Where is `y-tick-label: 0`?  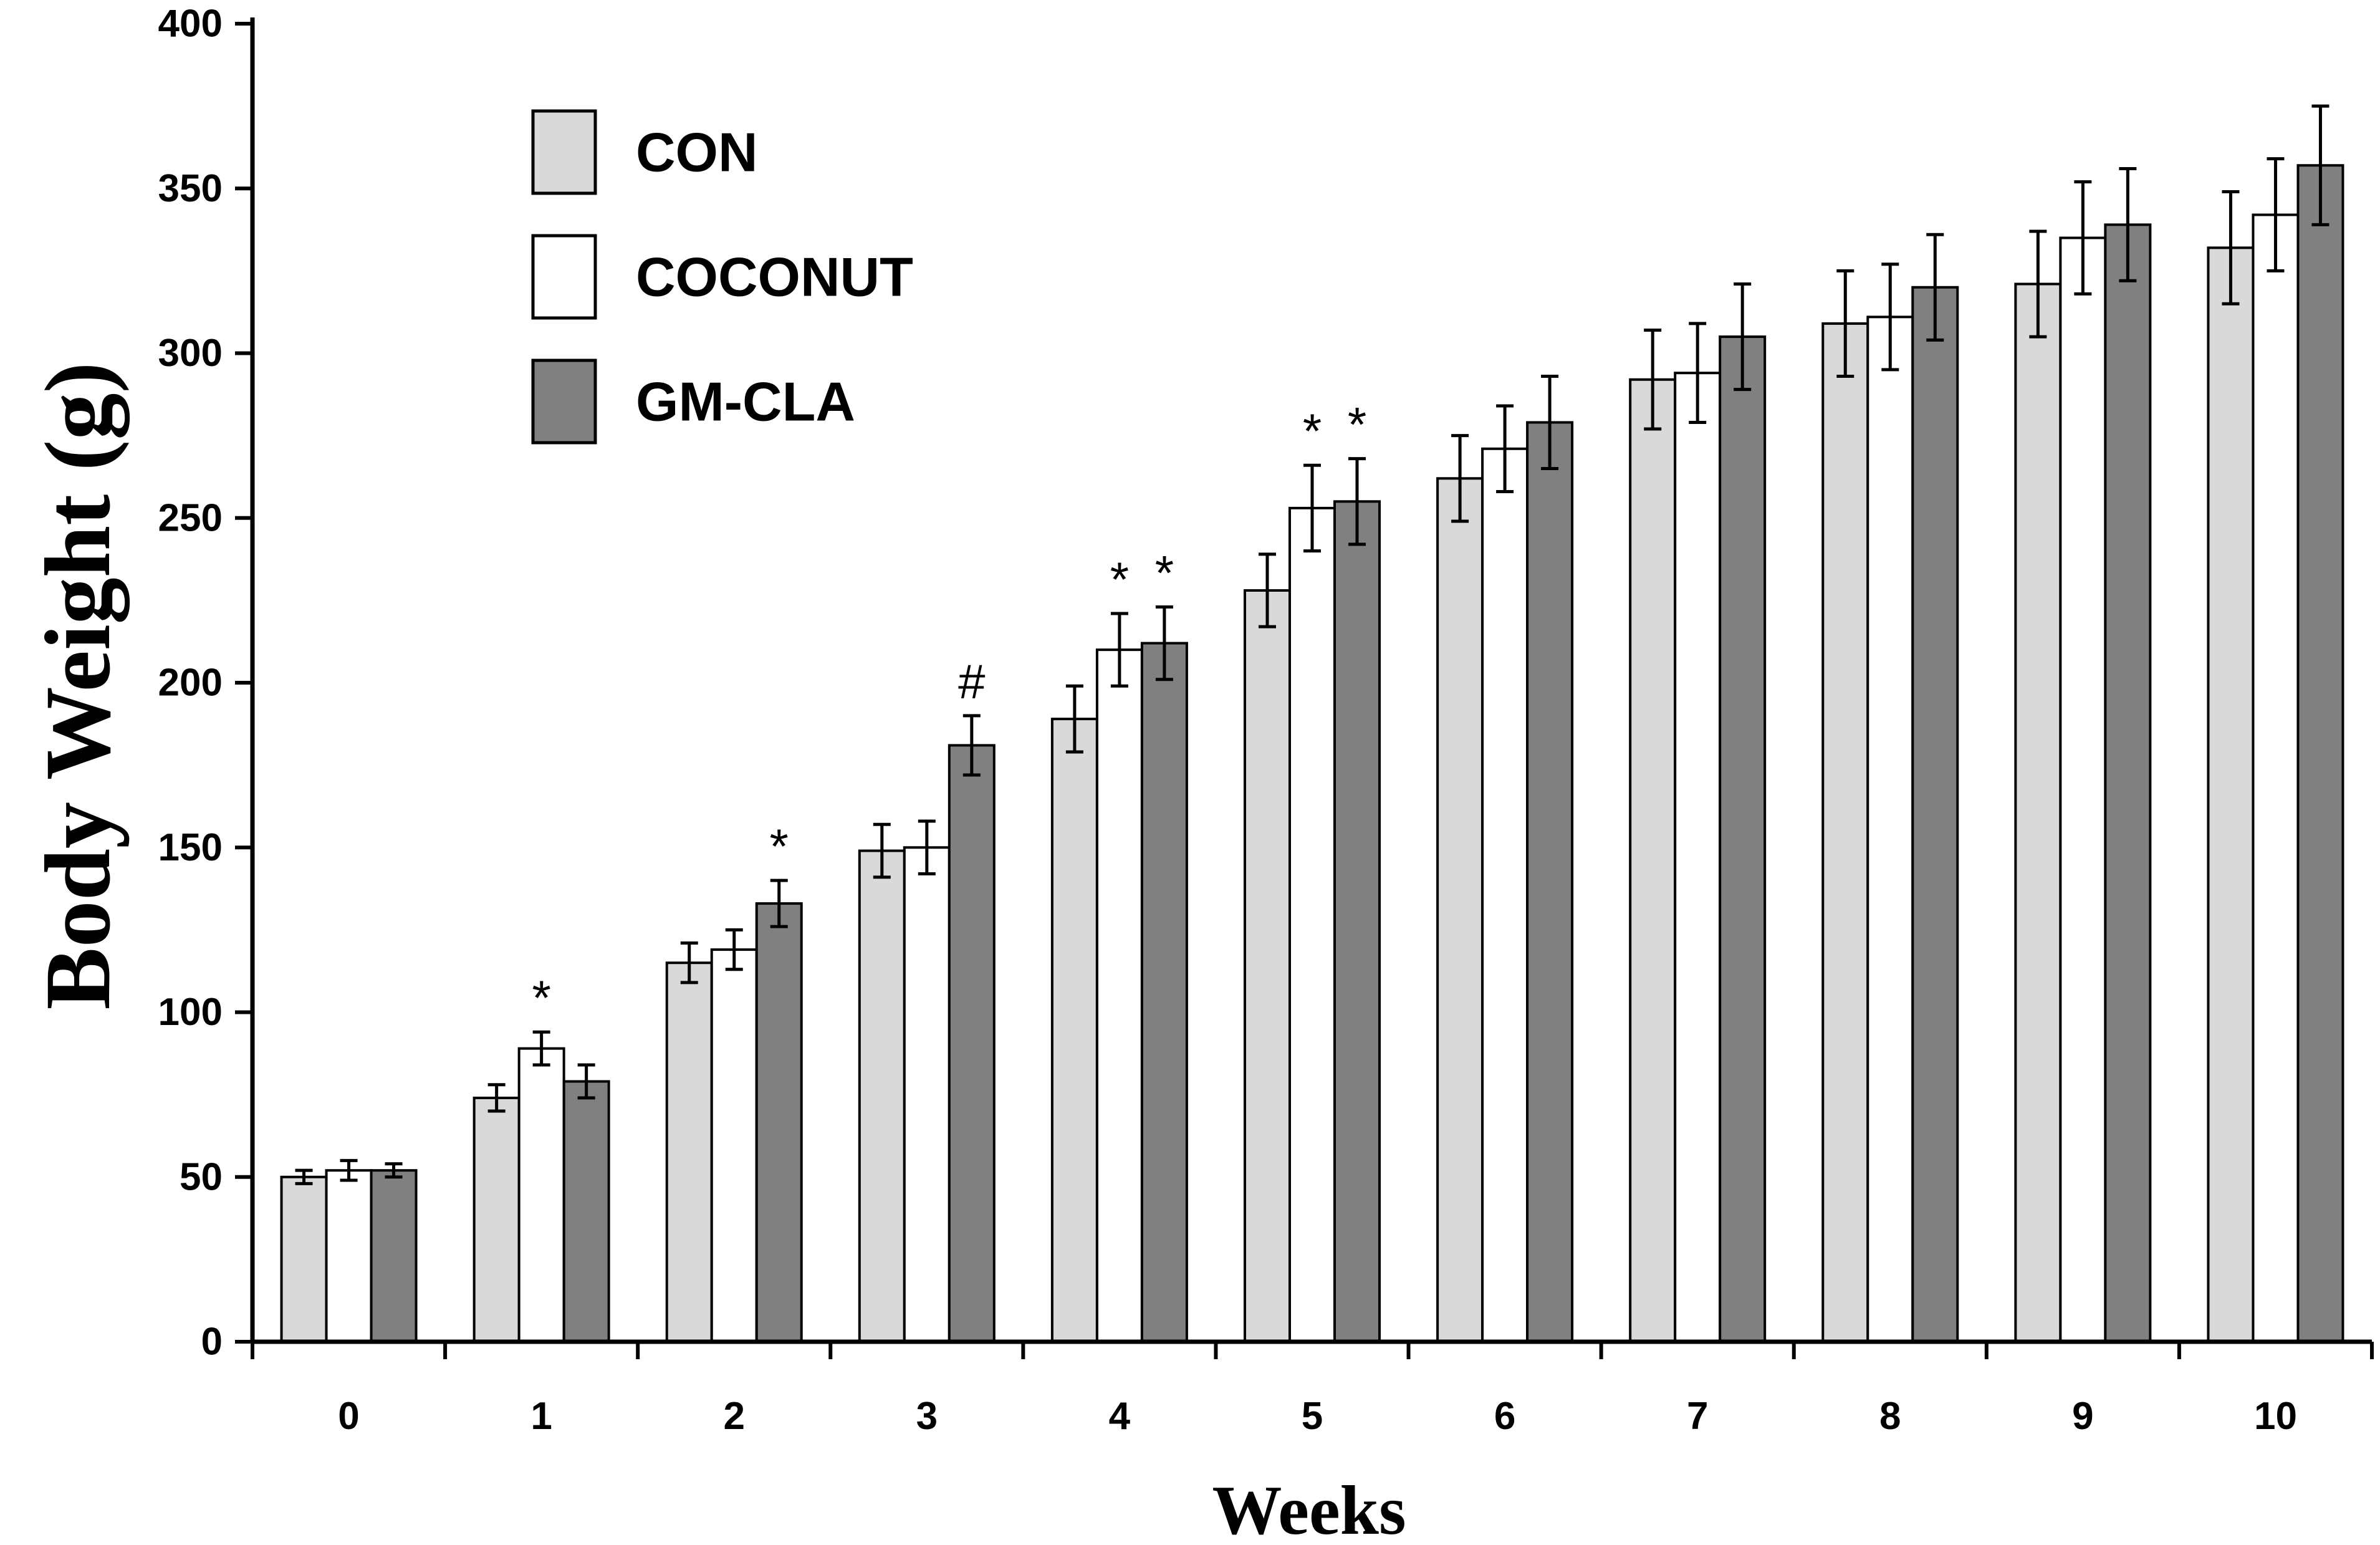
y-tick-label: 0 is located at coordinates (212, 1342).